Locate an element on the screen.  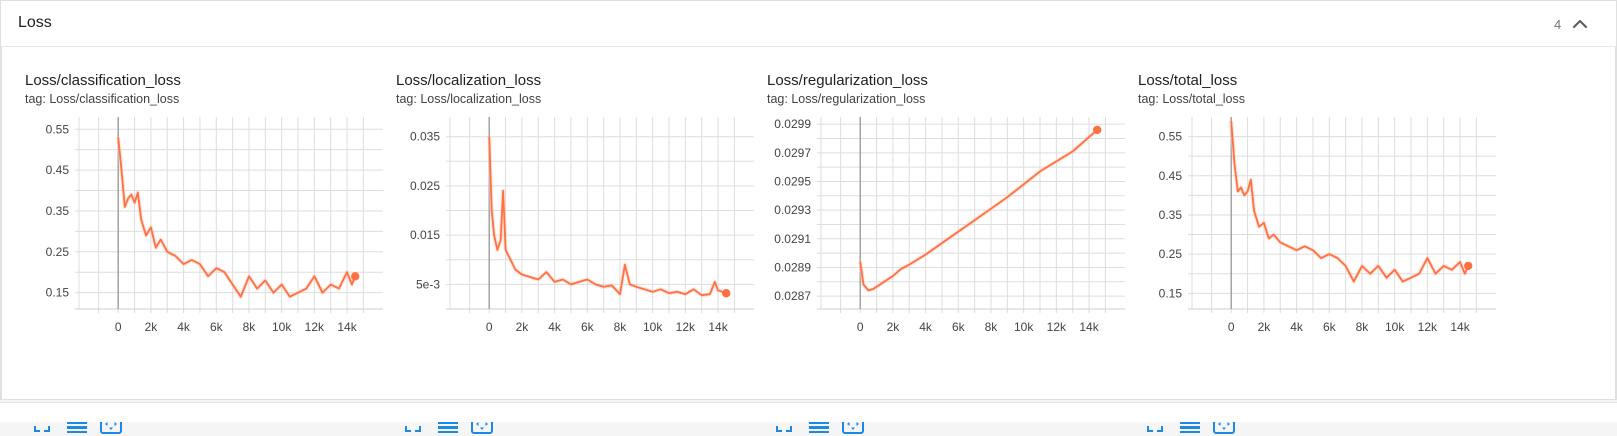
card-title: Loss/total_loss is located at coordinates (1188, 80).